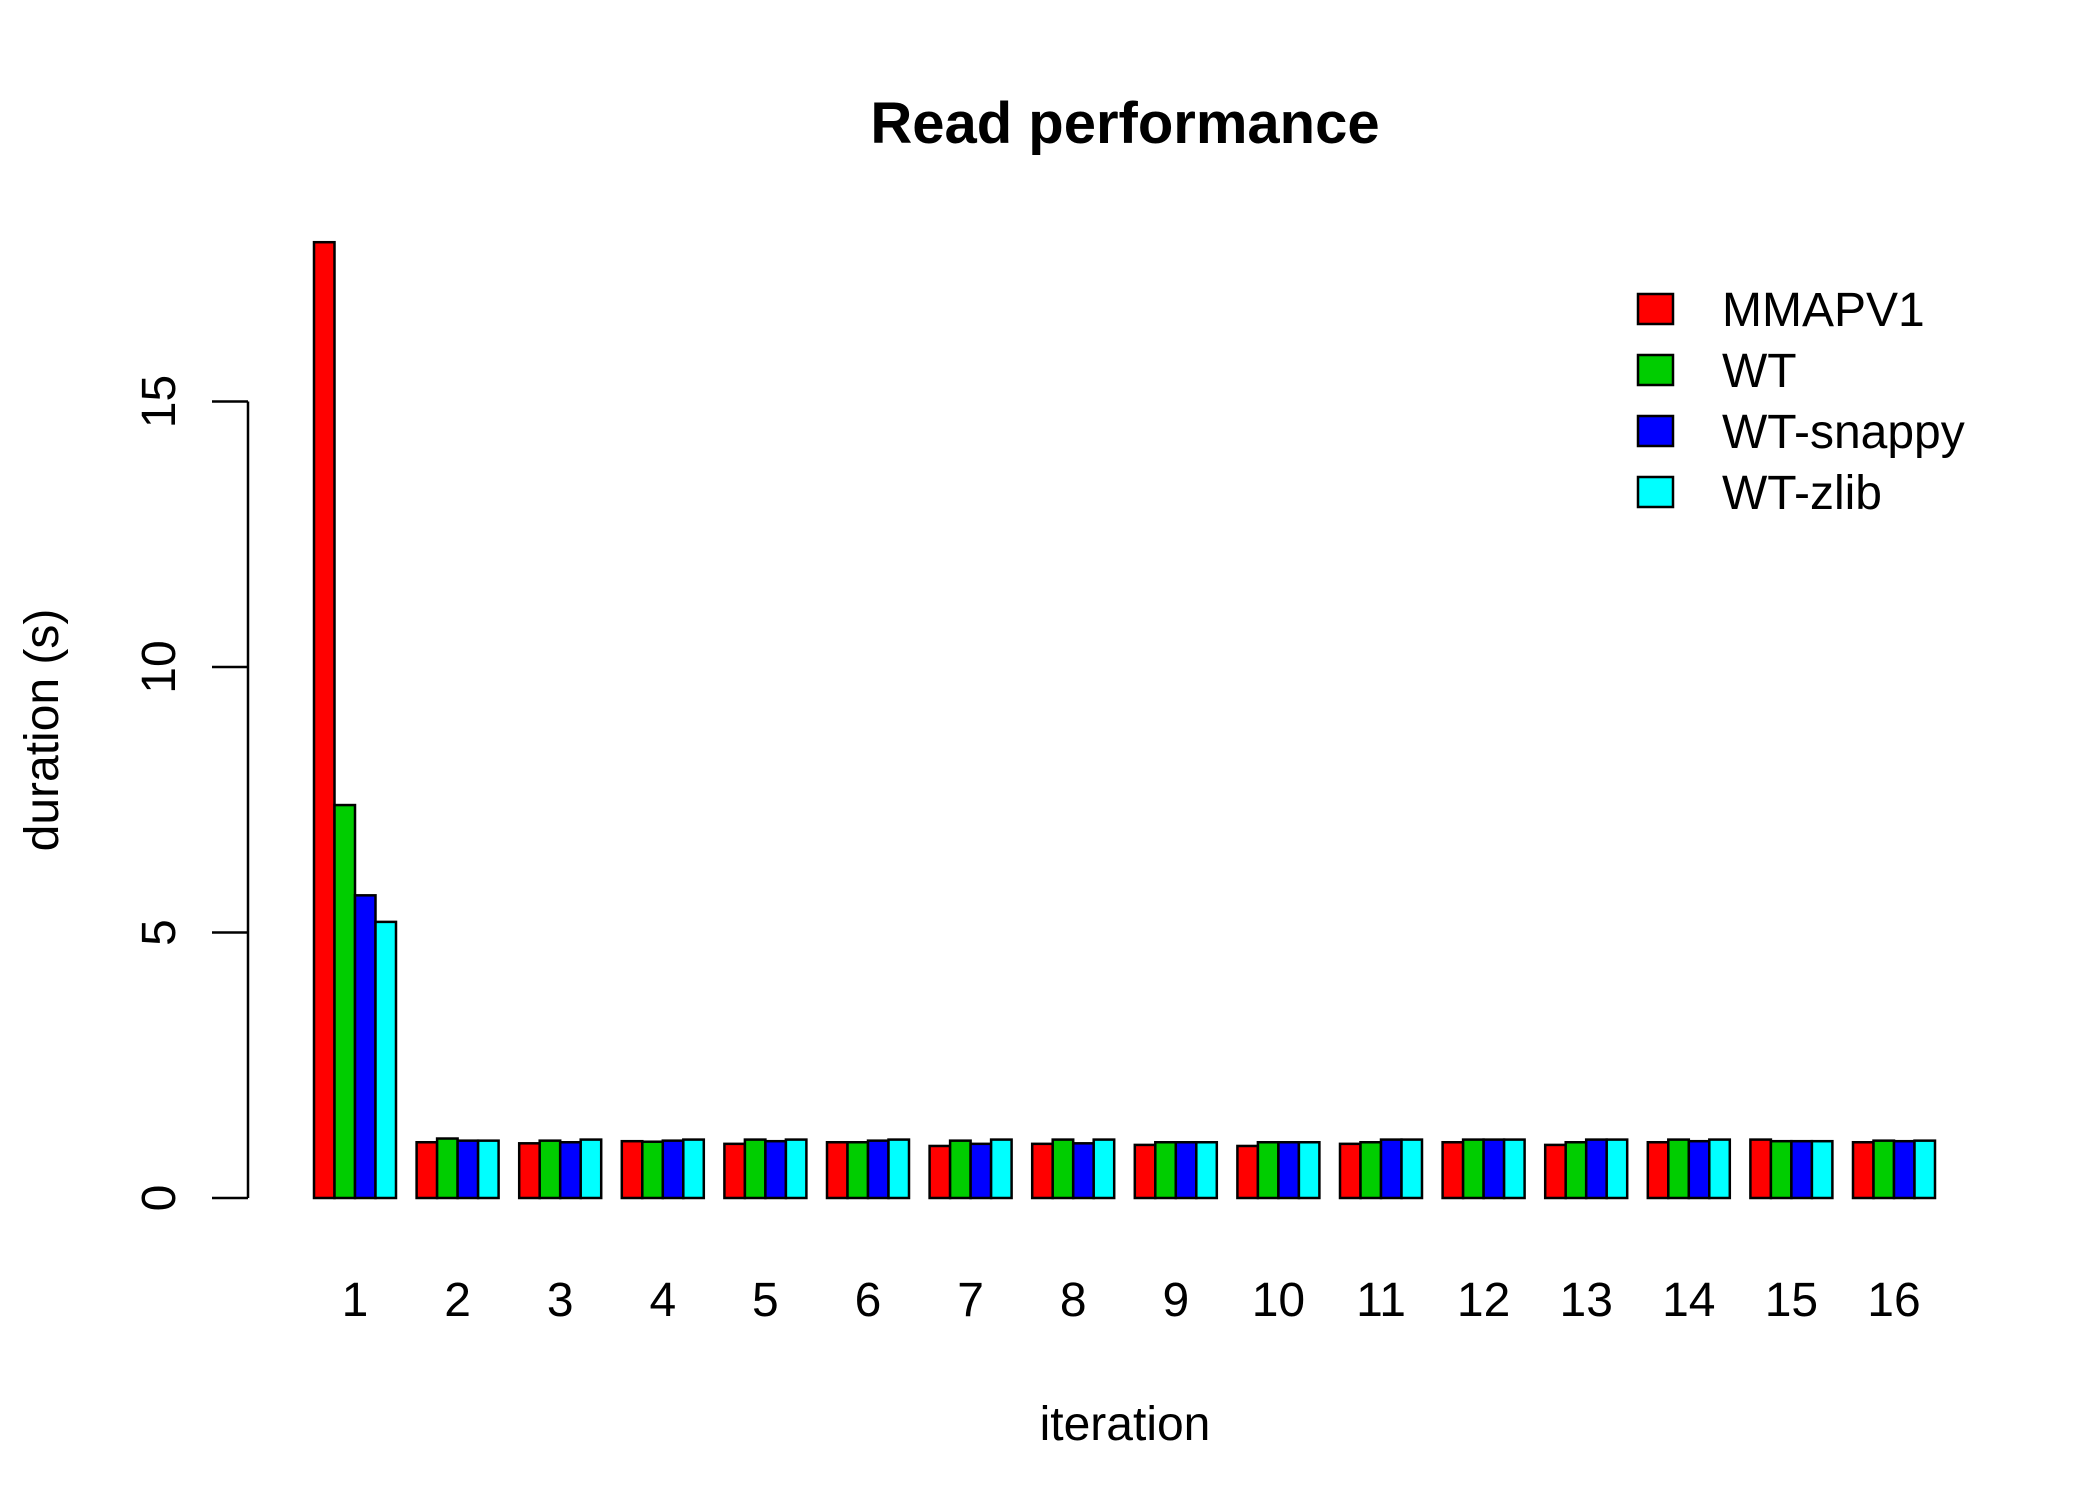 The height and width of the screenshot is (1500, 2100). Describe the element at coordinates (662, 1300) in the screenshot. I see `x-tick-label: 4` at that location.